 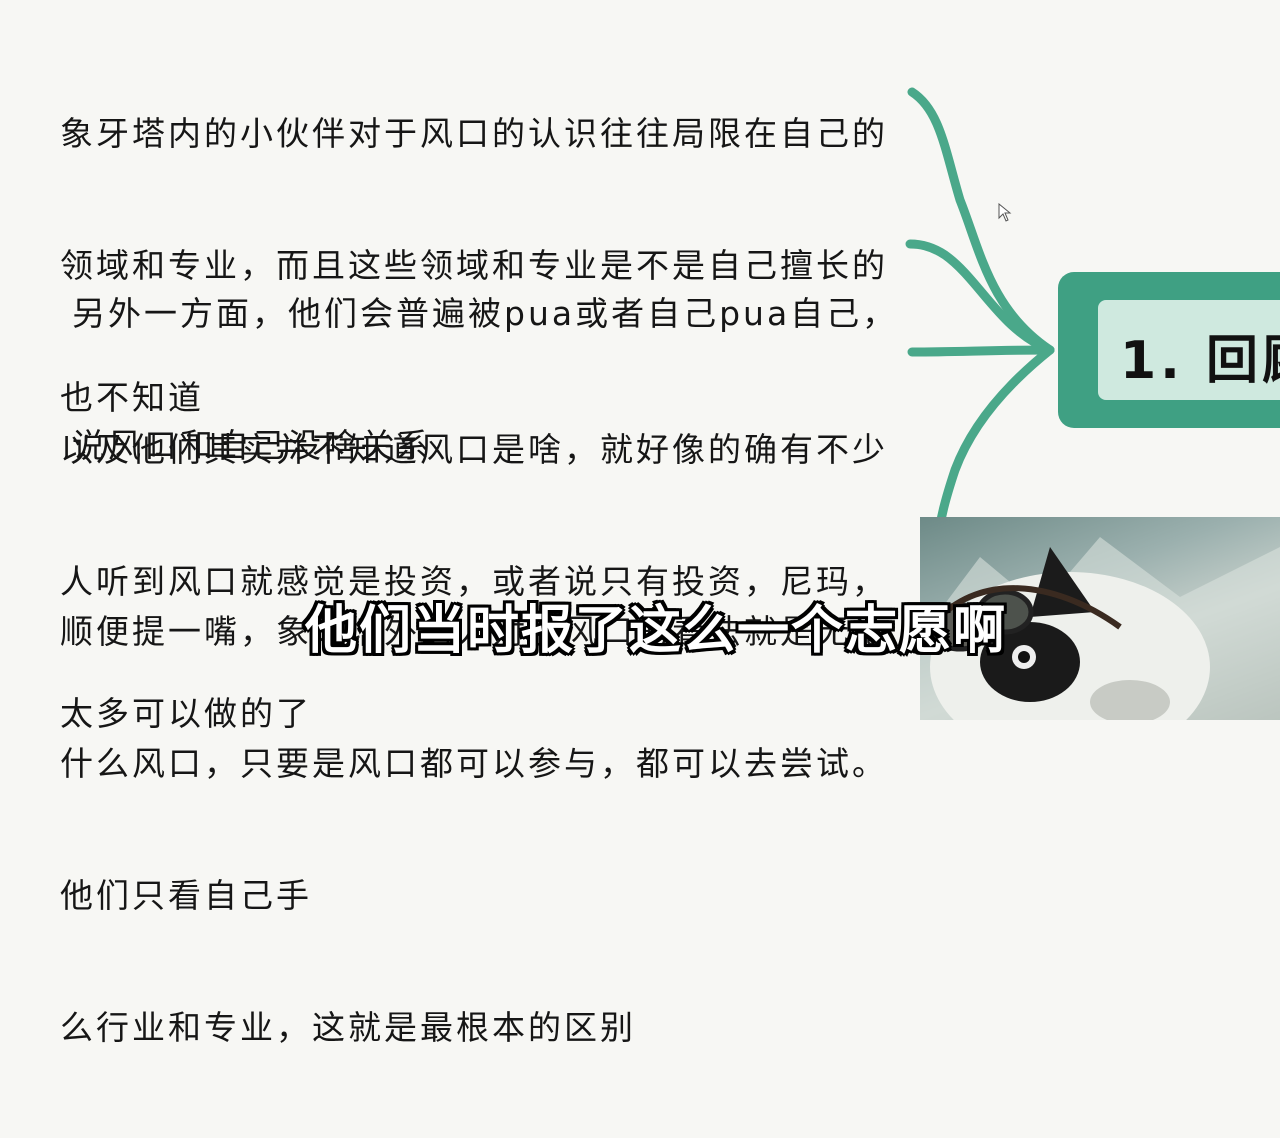 What do you see at coordinates (474, 764) in the screenshot?
I see `text-line: 什么风口，只要是风口都可以参与，都可以去尝试。` at bounding box center [474, 764].